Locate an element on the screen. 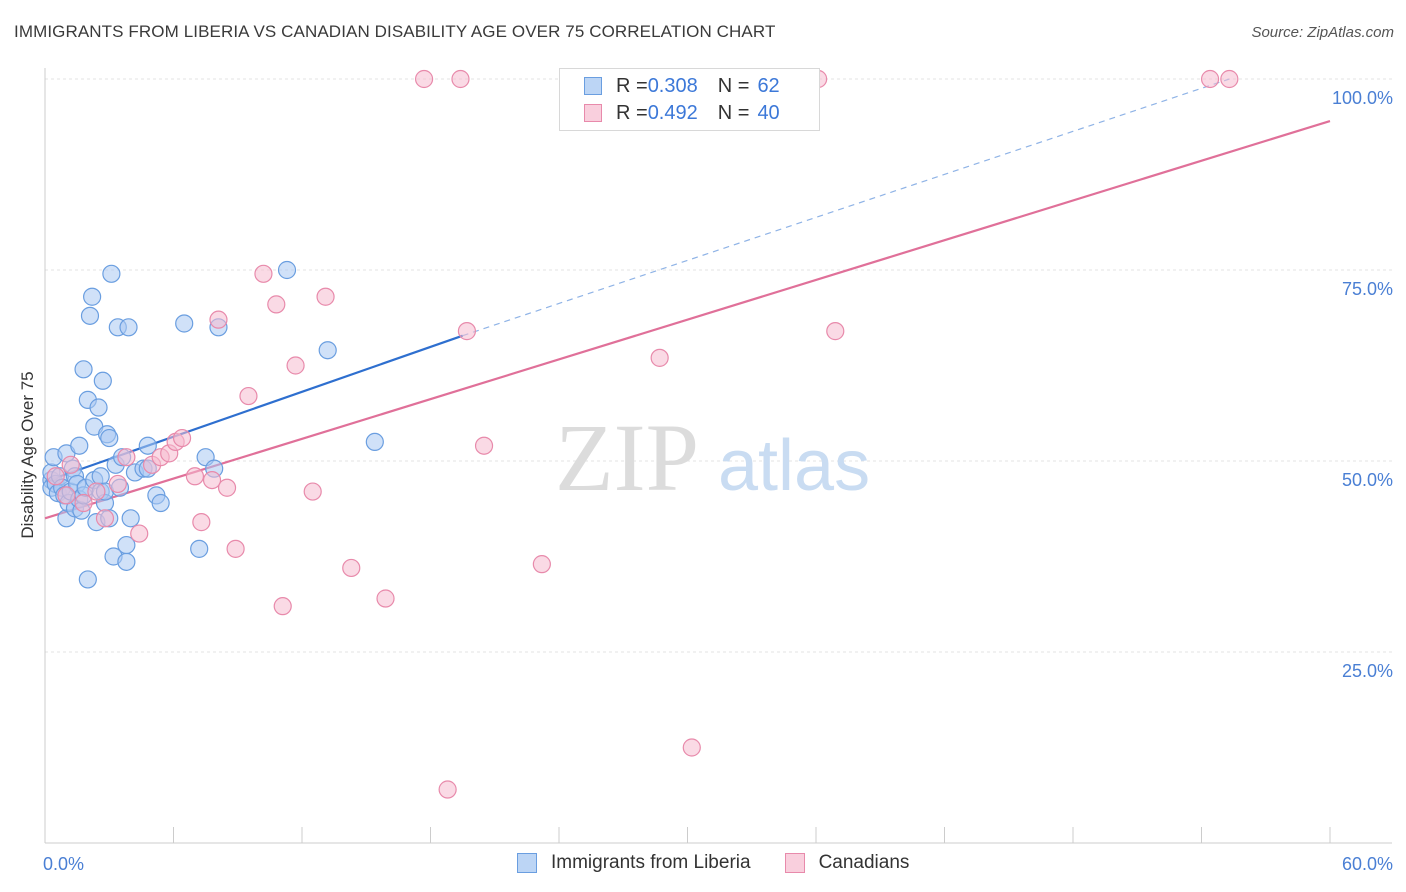 This screenshot has width=1406, height=892. watermark-atlas: atlas is located at coordinates (794, 466).